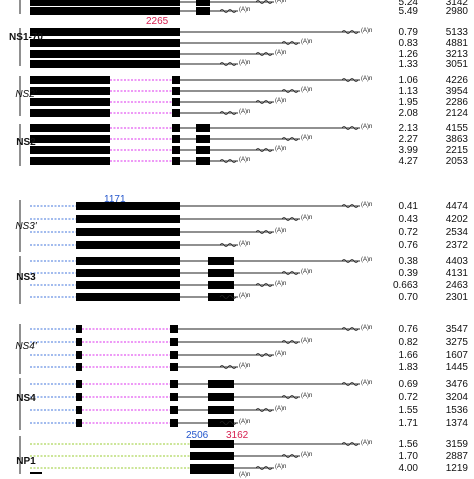 This screenshot has height=479, width=474. Describe the element at coordinates (456, 206) in the screenshot. I see `length-value: 4474` at that location.